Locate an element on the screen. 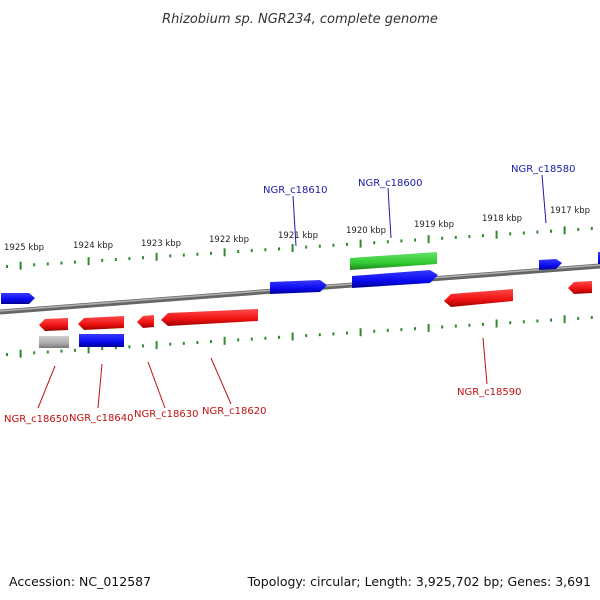 The image size is (600, 600). kbp-label: 1919 kbp is located at coordinates (434, 225).